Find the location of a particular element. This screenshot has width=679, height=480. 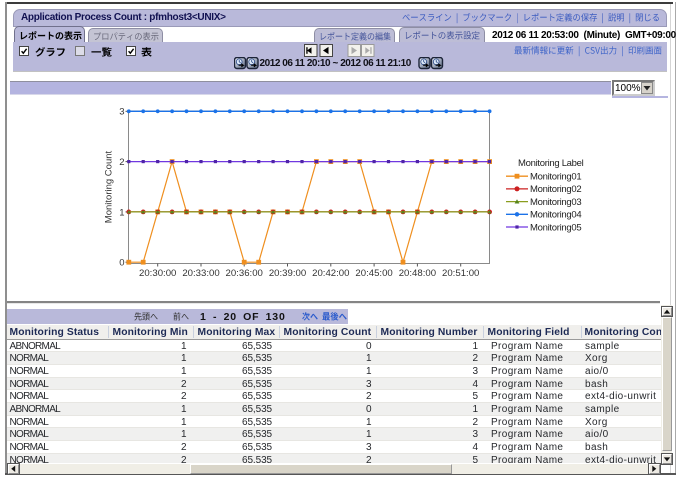

svg-text: 20:33:00 is located at coordinates (200, 273).